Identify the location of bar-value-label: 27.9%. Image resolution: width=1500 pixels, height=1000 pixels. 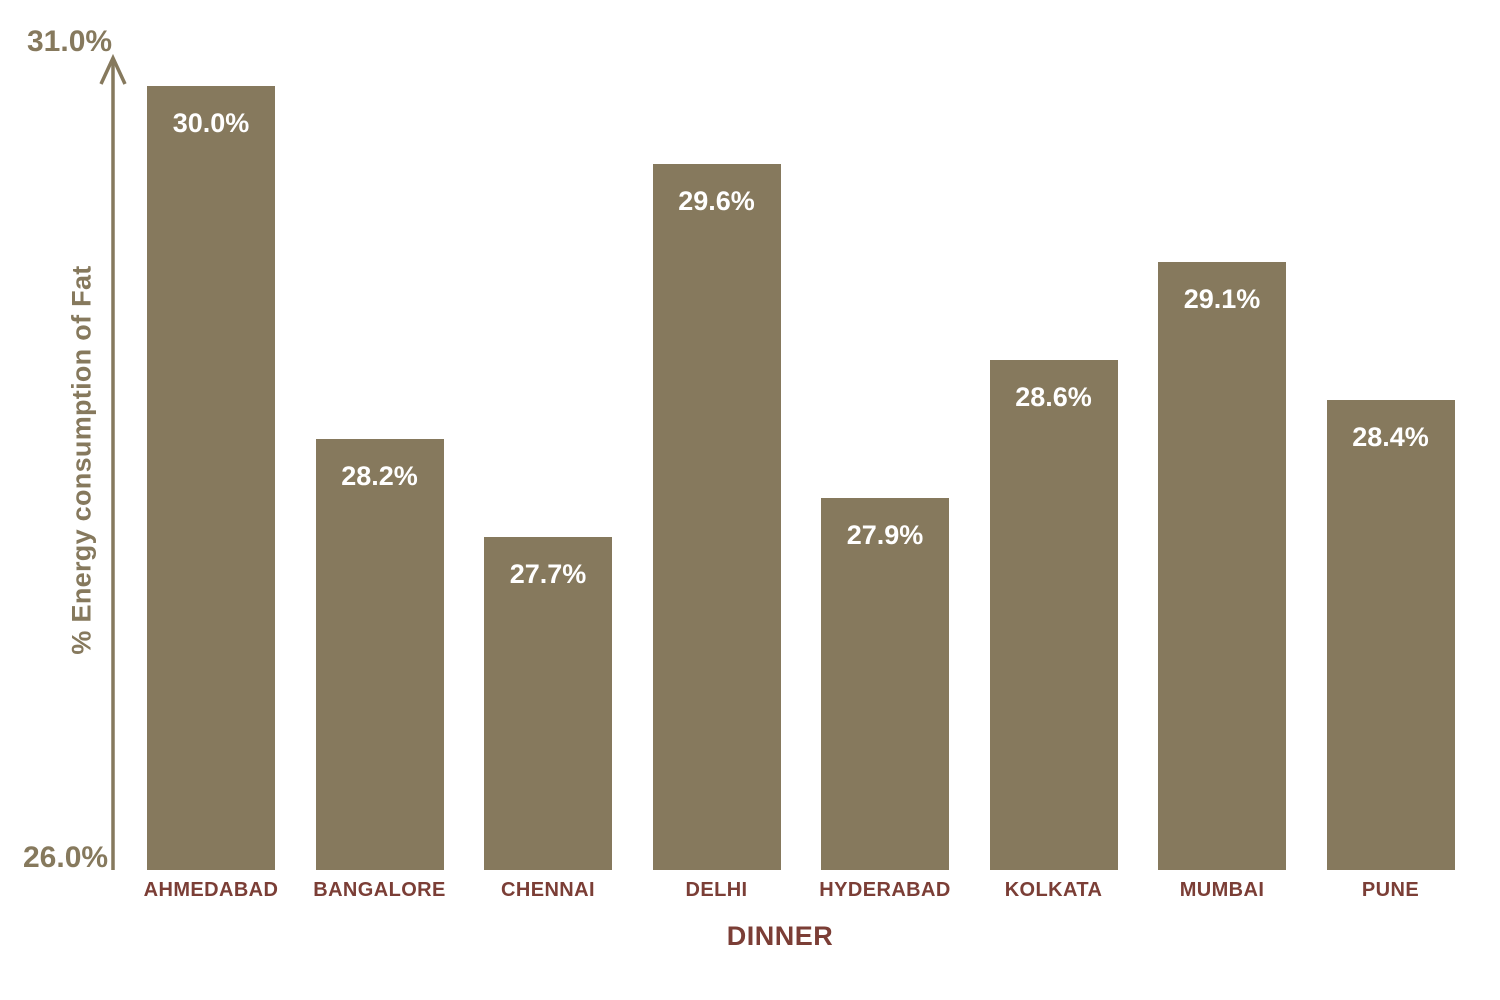
(885, 535).